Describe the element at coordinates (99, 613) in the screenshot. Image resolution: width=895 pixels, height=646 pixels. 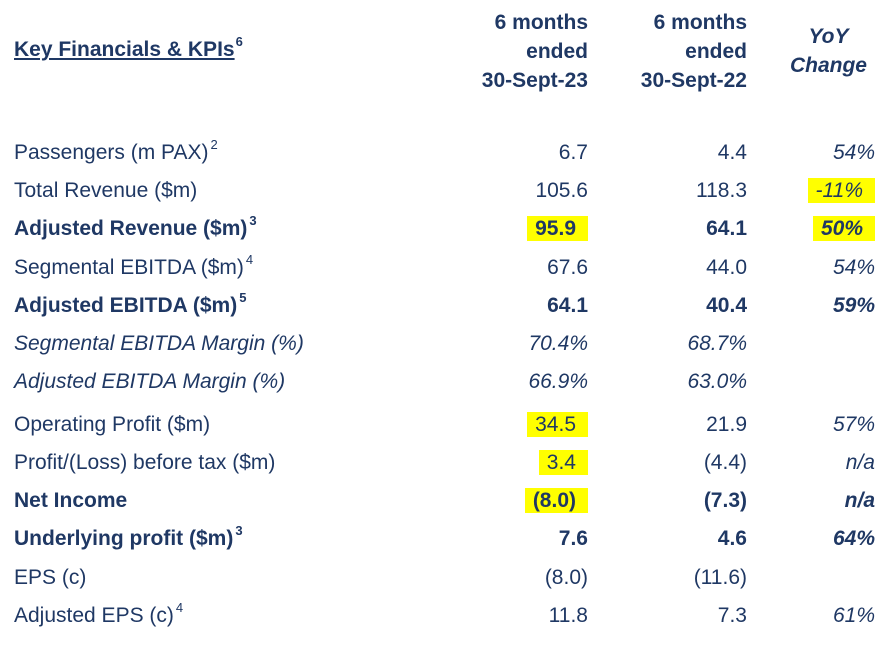
I see `row-label: Adjusted EPS (c) 4` at that location.